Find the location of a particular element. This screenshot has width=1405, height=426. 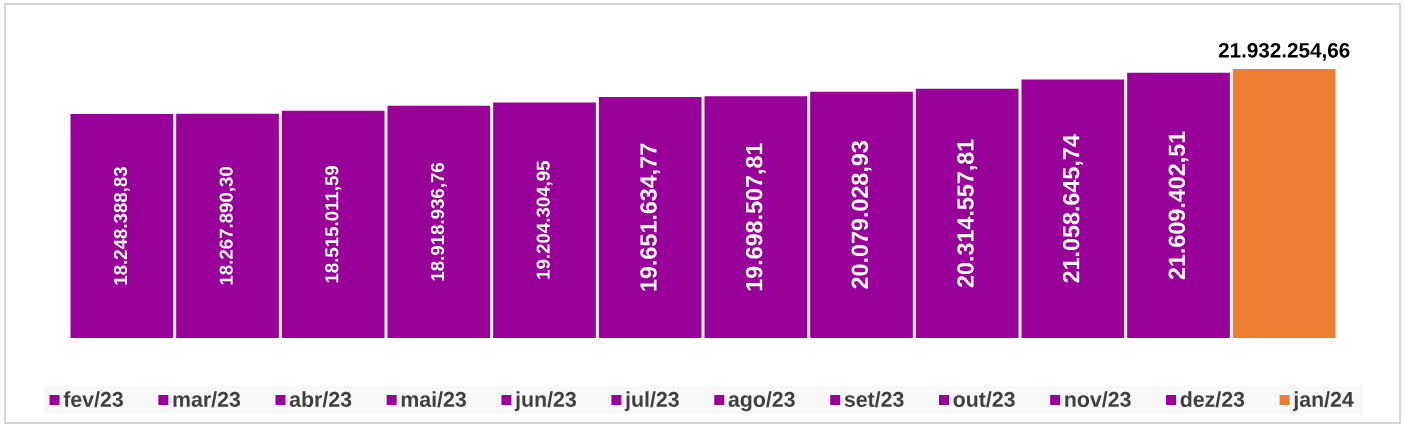

legend-label: set/23 is located at coordinates (874, 399).